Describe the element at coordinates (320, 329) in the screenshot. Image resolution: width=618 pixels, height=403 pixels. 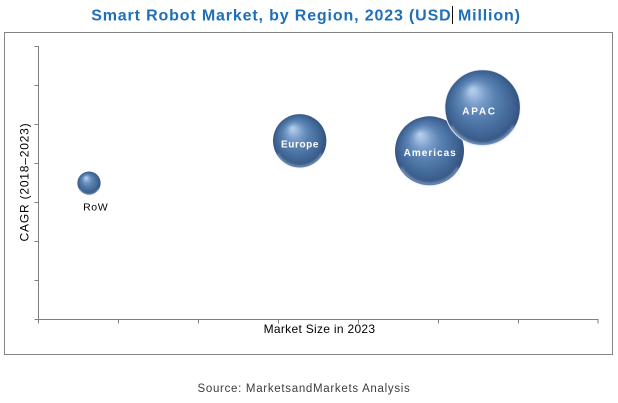
I see `svg-text: Market Size in 2023` at that location.